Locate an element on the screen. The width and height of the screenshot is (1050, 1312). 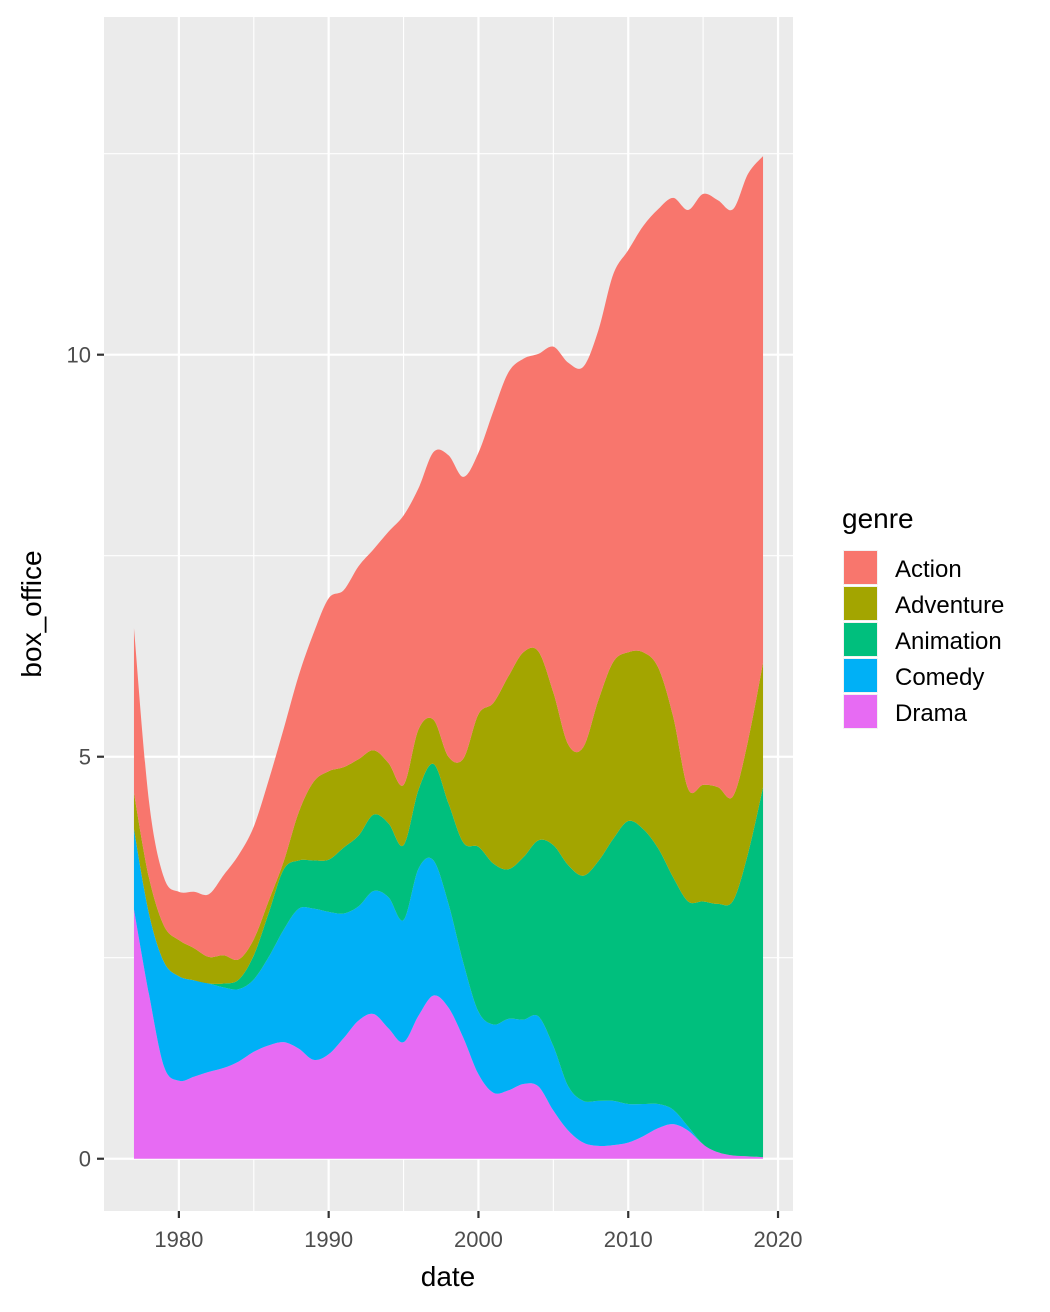
legend: Action Adventure Animation Comedy Drama is located at coordinates (923, 639).